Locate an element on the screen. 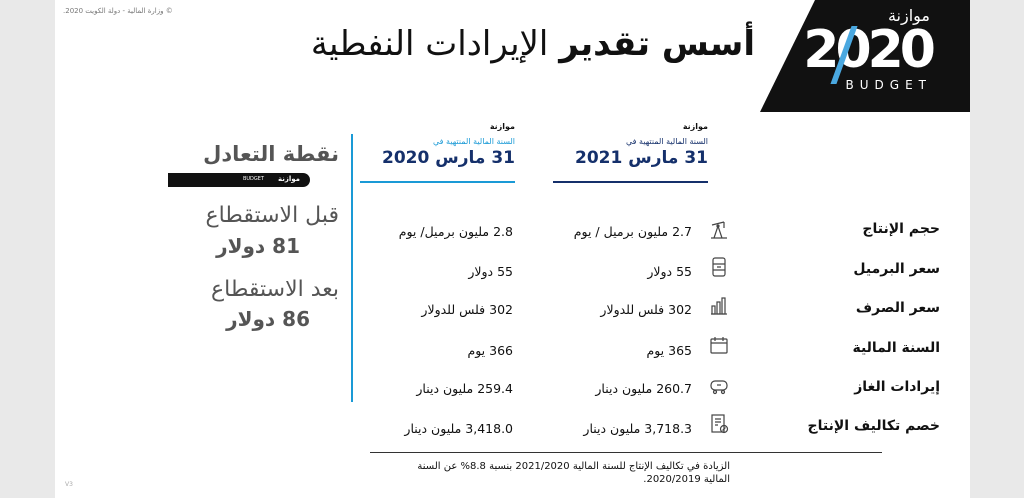 The width and height of the screenshot is (1024, 498). title-rest-part: الإيرادات النفطية is located at coordinates (429, 44).